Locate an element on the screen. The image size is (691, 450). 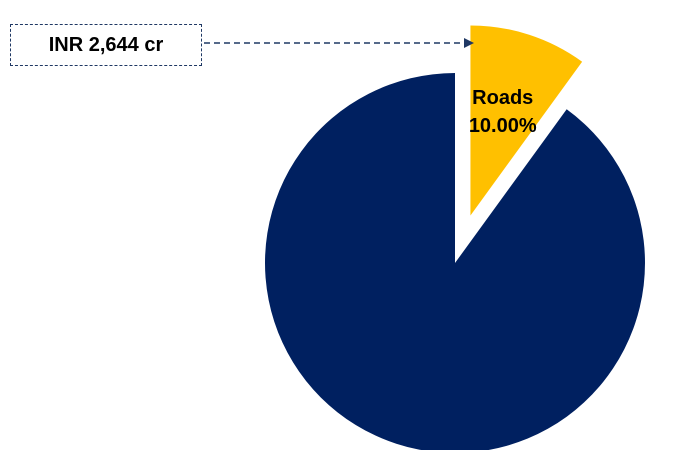
slice-label-name: Roads is located at coordinates (502, 98).